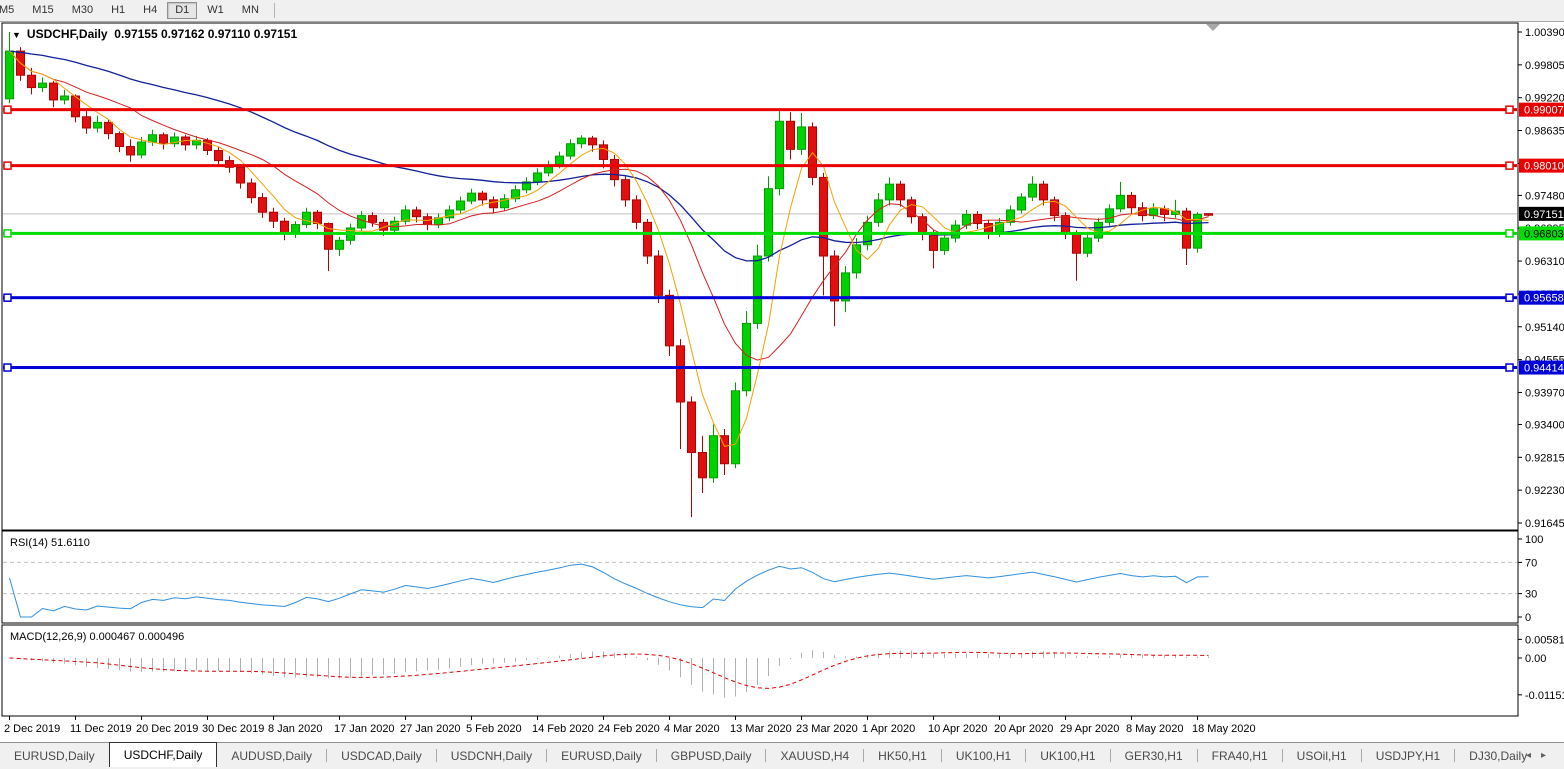  What do you see at coordinates (250, 10) in the screenshot?
I see `timeframe-button-mn: MN` at bounding box center [250, 10].